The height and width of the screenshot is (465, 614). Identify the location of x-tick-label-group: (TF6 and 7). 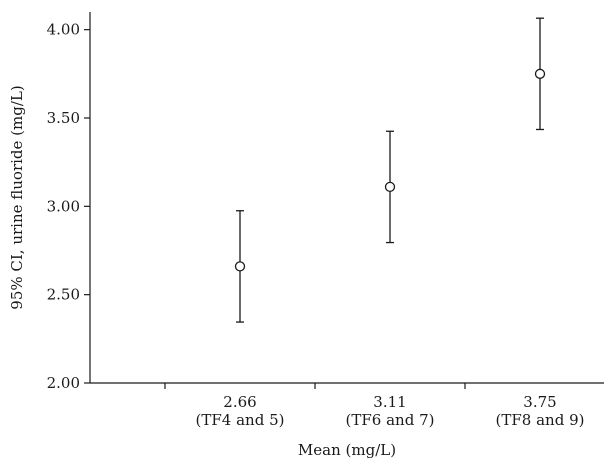
(390, 420).